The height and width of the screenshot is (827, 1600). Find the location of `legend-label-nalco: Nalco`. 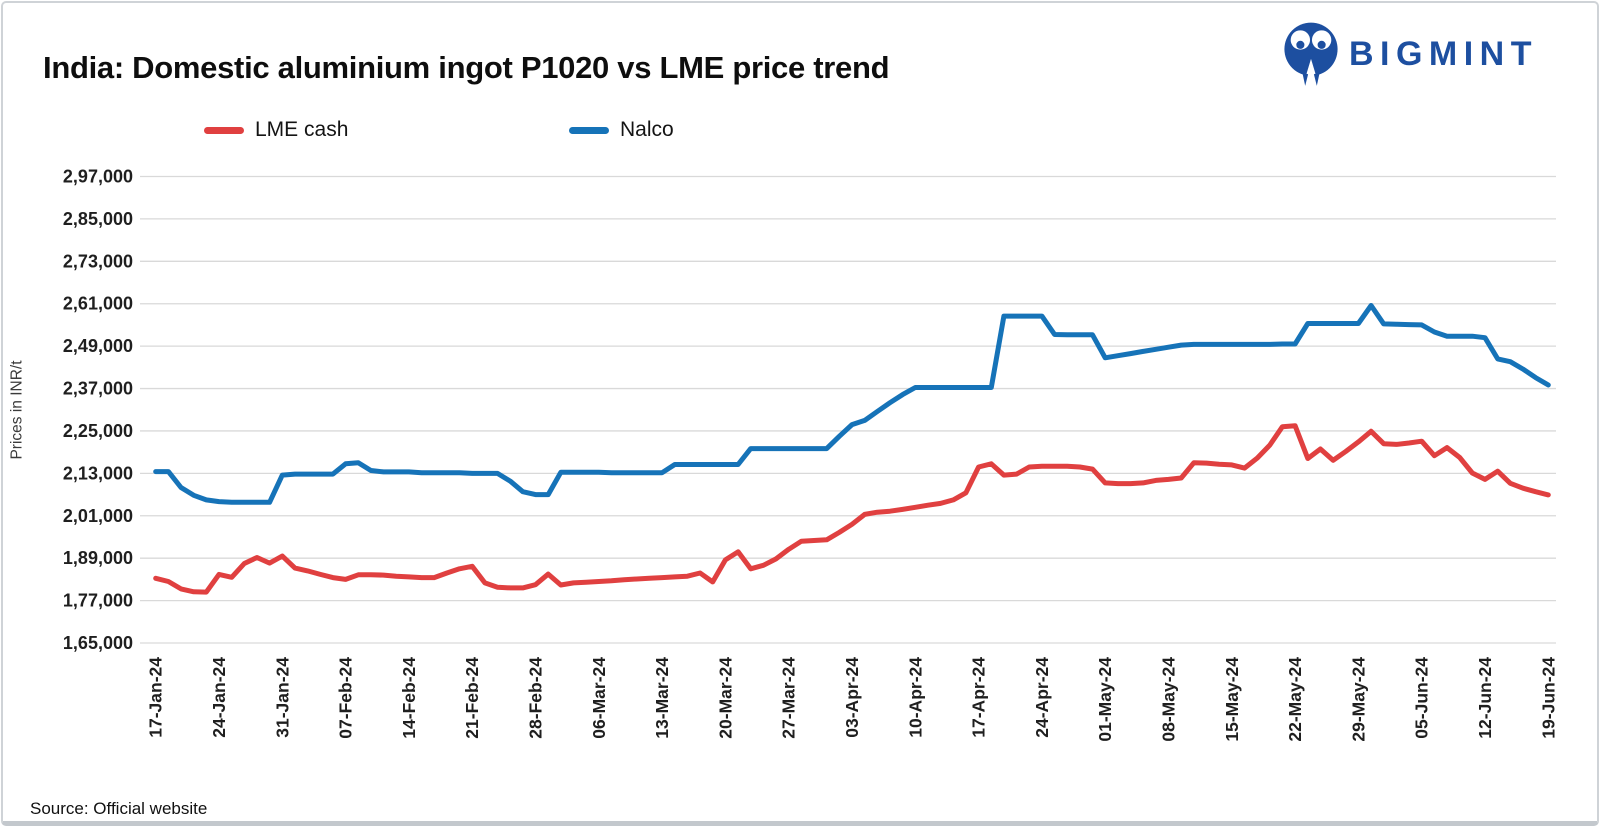

legend-label-nalco: Nalco is located at coordinates (647, 129).